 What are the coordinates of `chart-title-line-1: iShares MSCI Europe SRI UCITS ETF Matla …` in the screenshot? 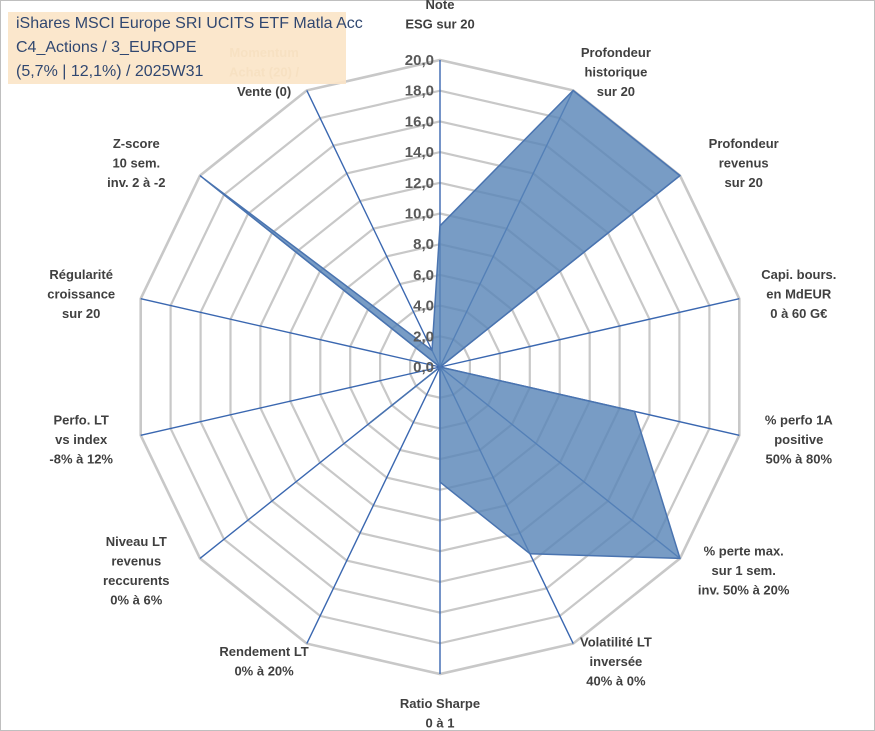 It's located at (189, 23).